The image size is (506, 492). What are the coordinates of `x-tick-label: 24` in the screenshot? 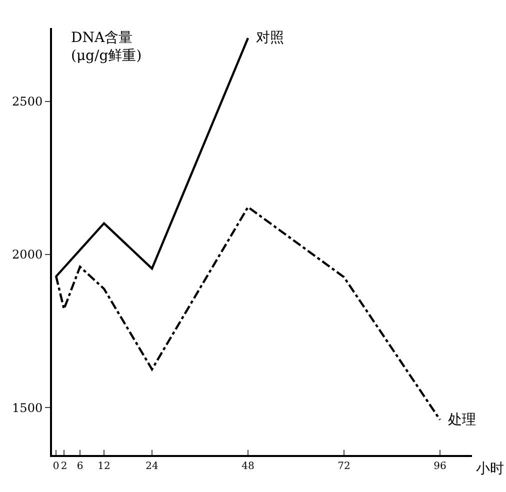 It's located at (152, 466).